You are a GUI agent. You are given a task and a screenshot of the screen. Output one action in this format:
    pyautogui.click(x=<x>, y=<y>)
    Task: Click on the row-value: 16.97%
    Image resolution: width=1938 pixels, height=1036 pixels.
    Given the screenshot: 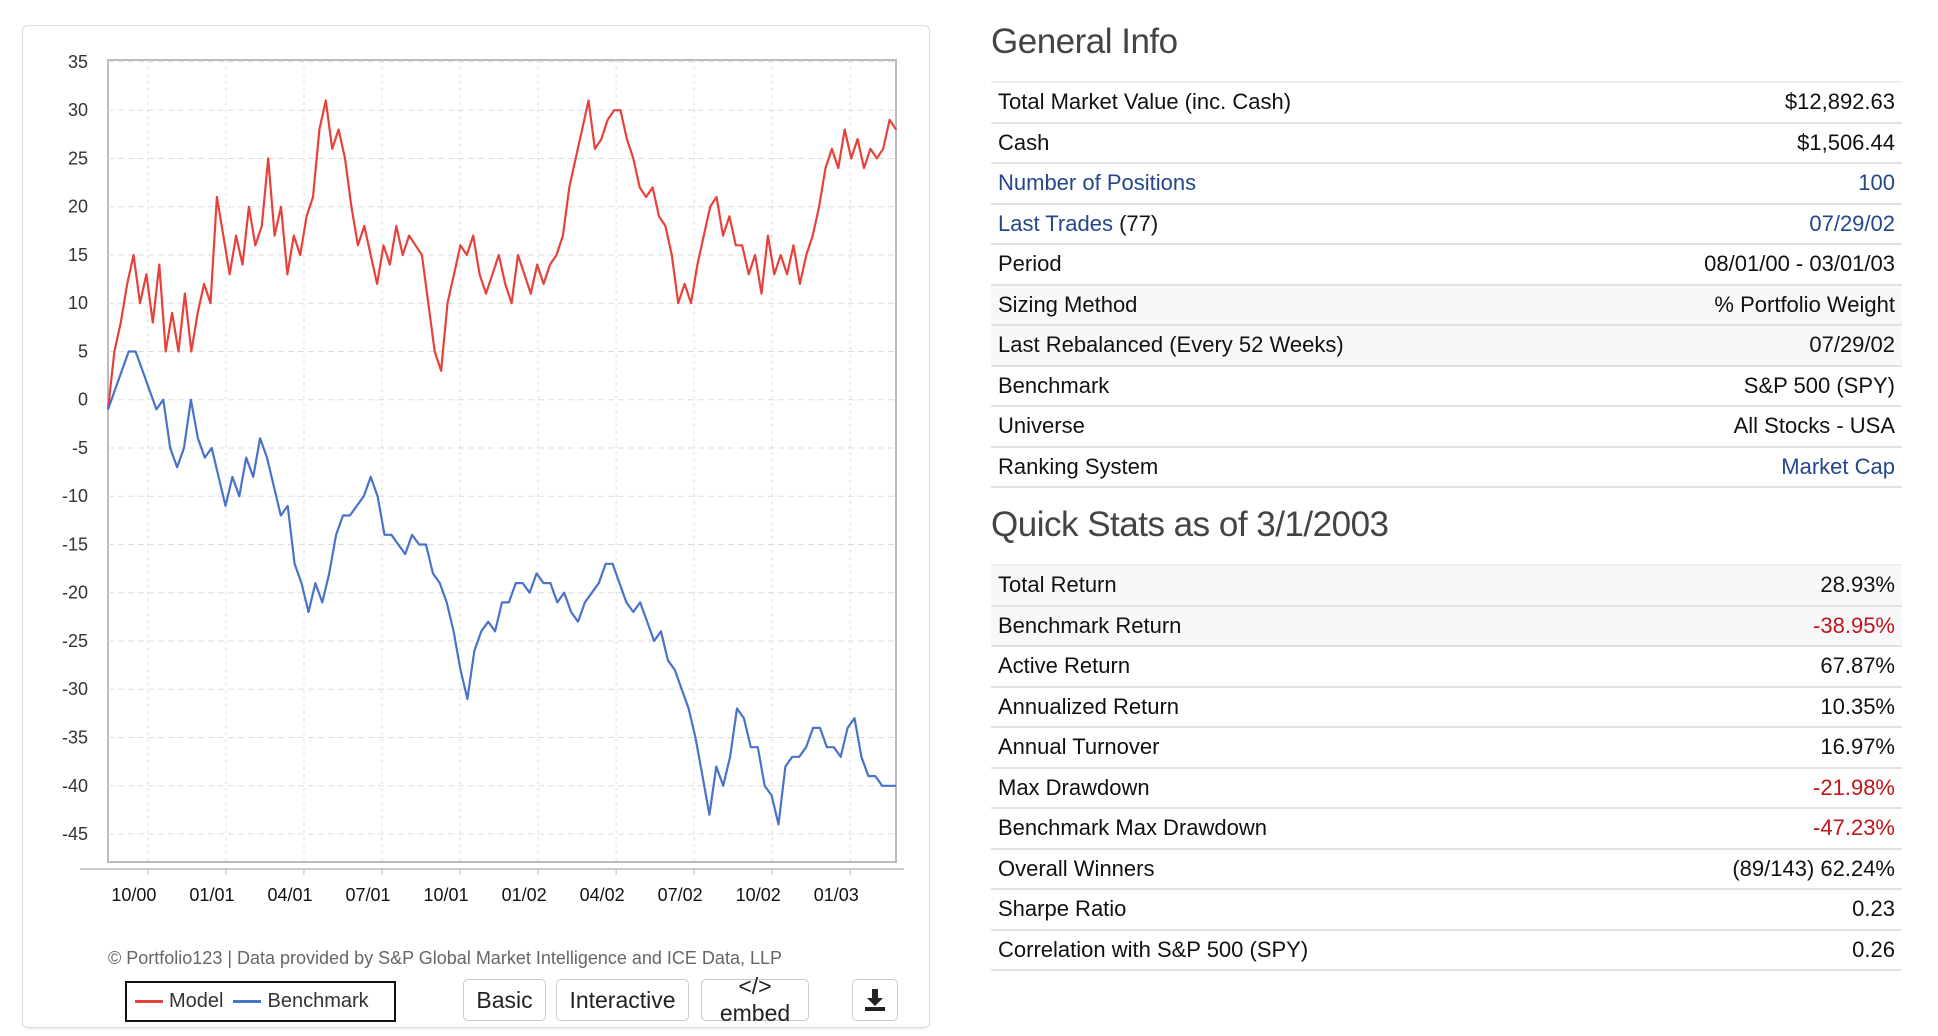 What is the action you would take?
    pyautogui.click(x=1857, y=747)
    